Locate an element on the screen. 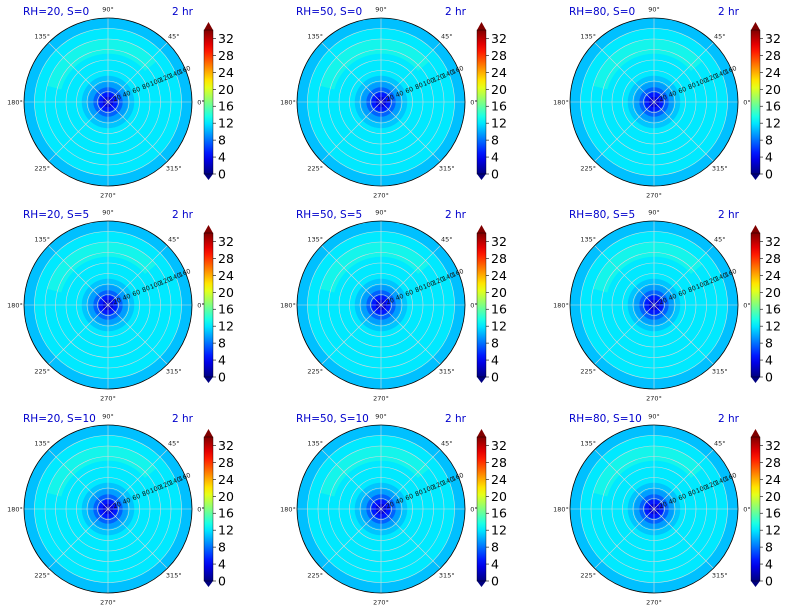 This screenshot has width=785, height=612. panel-title: RH=20, S=10 is located at coordinates (59, 419).